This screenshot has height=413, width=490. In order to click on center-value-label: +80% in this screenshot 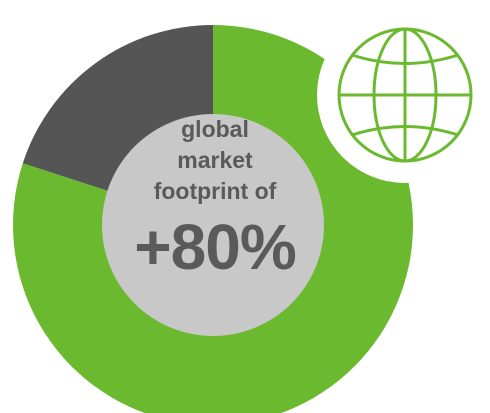, I will do `click(215, 247)`.